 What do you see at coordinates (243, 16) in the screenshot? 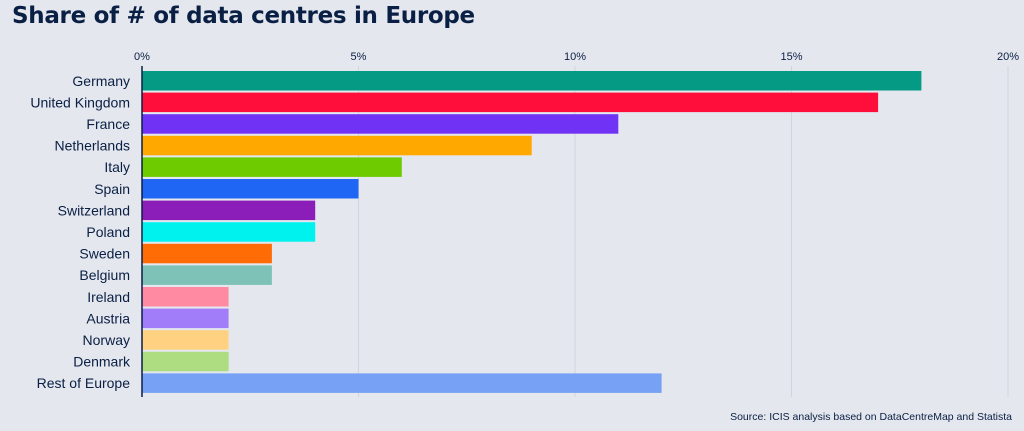
I see `chart-title: Share of # of data centres in Europe` at bounding box center [243, 16].